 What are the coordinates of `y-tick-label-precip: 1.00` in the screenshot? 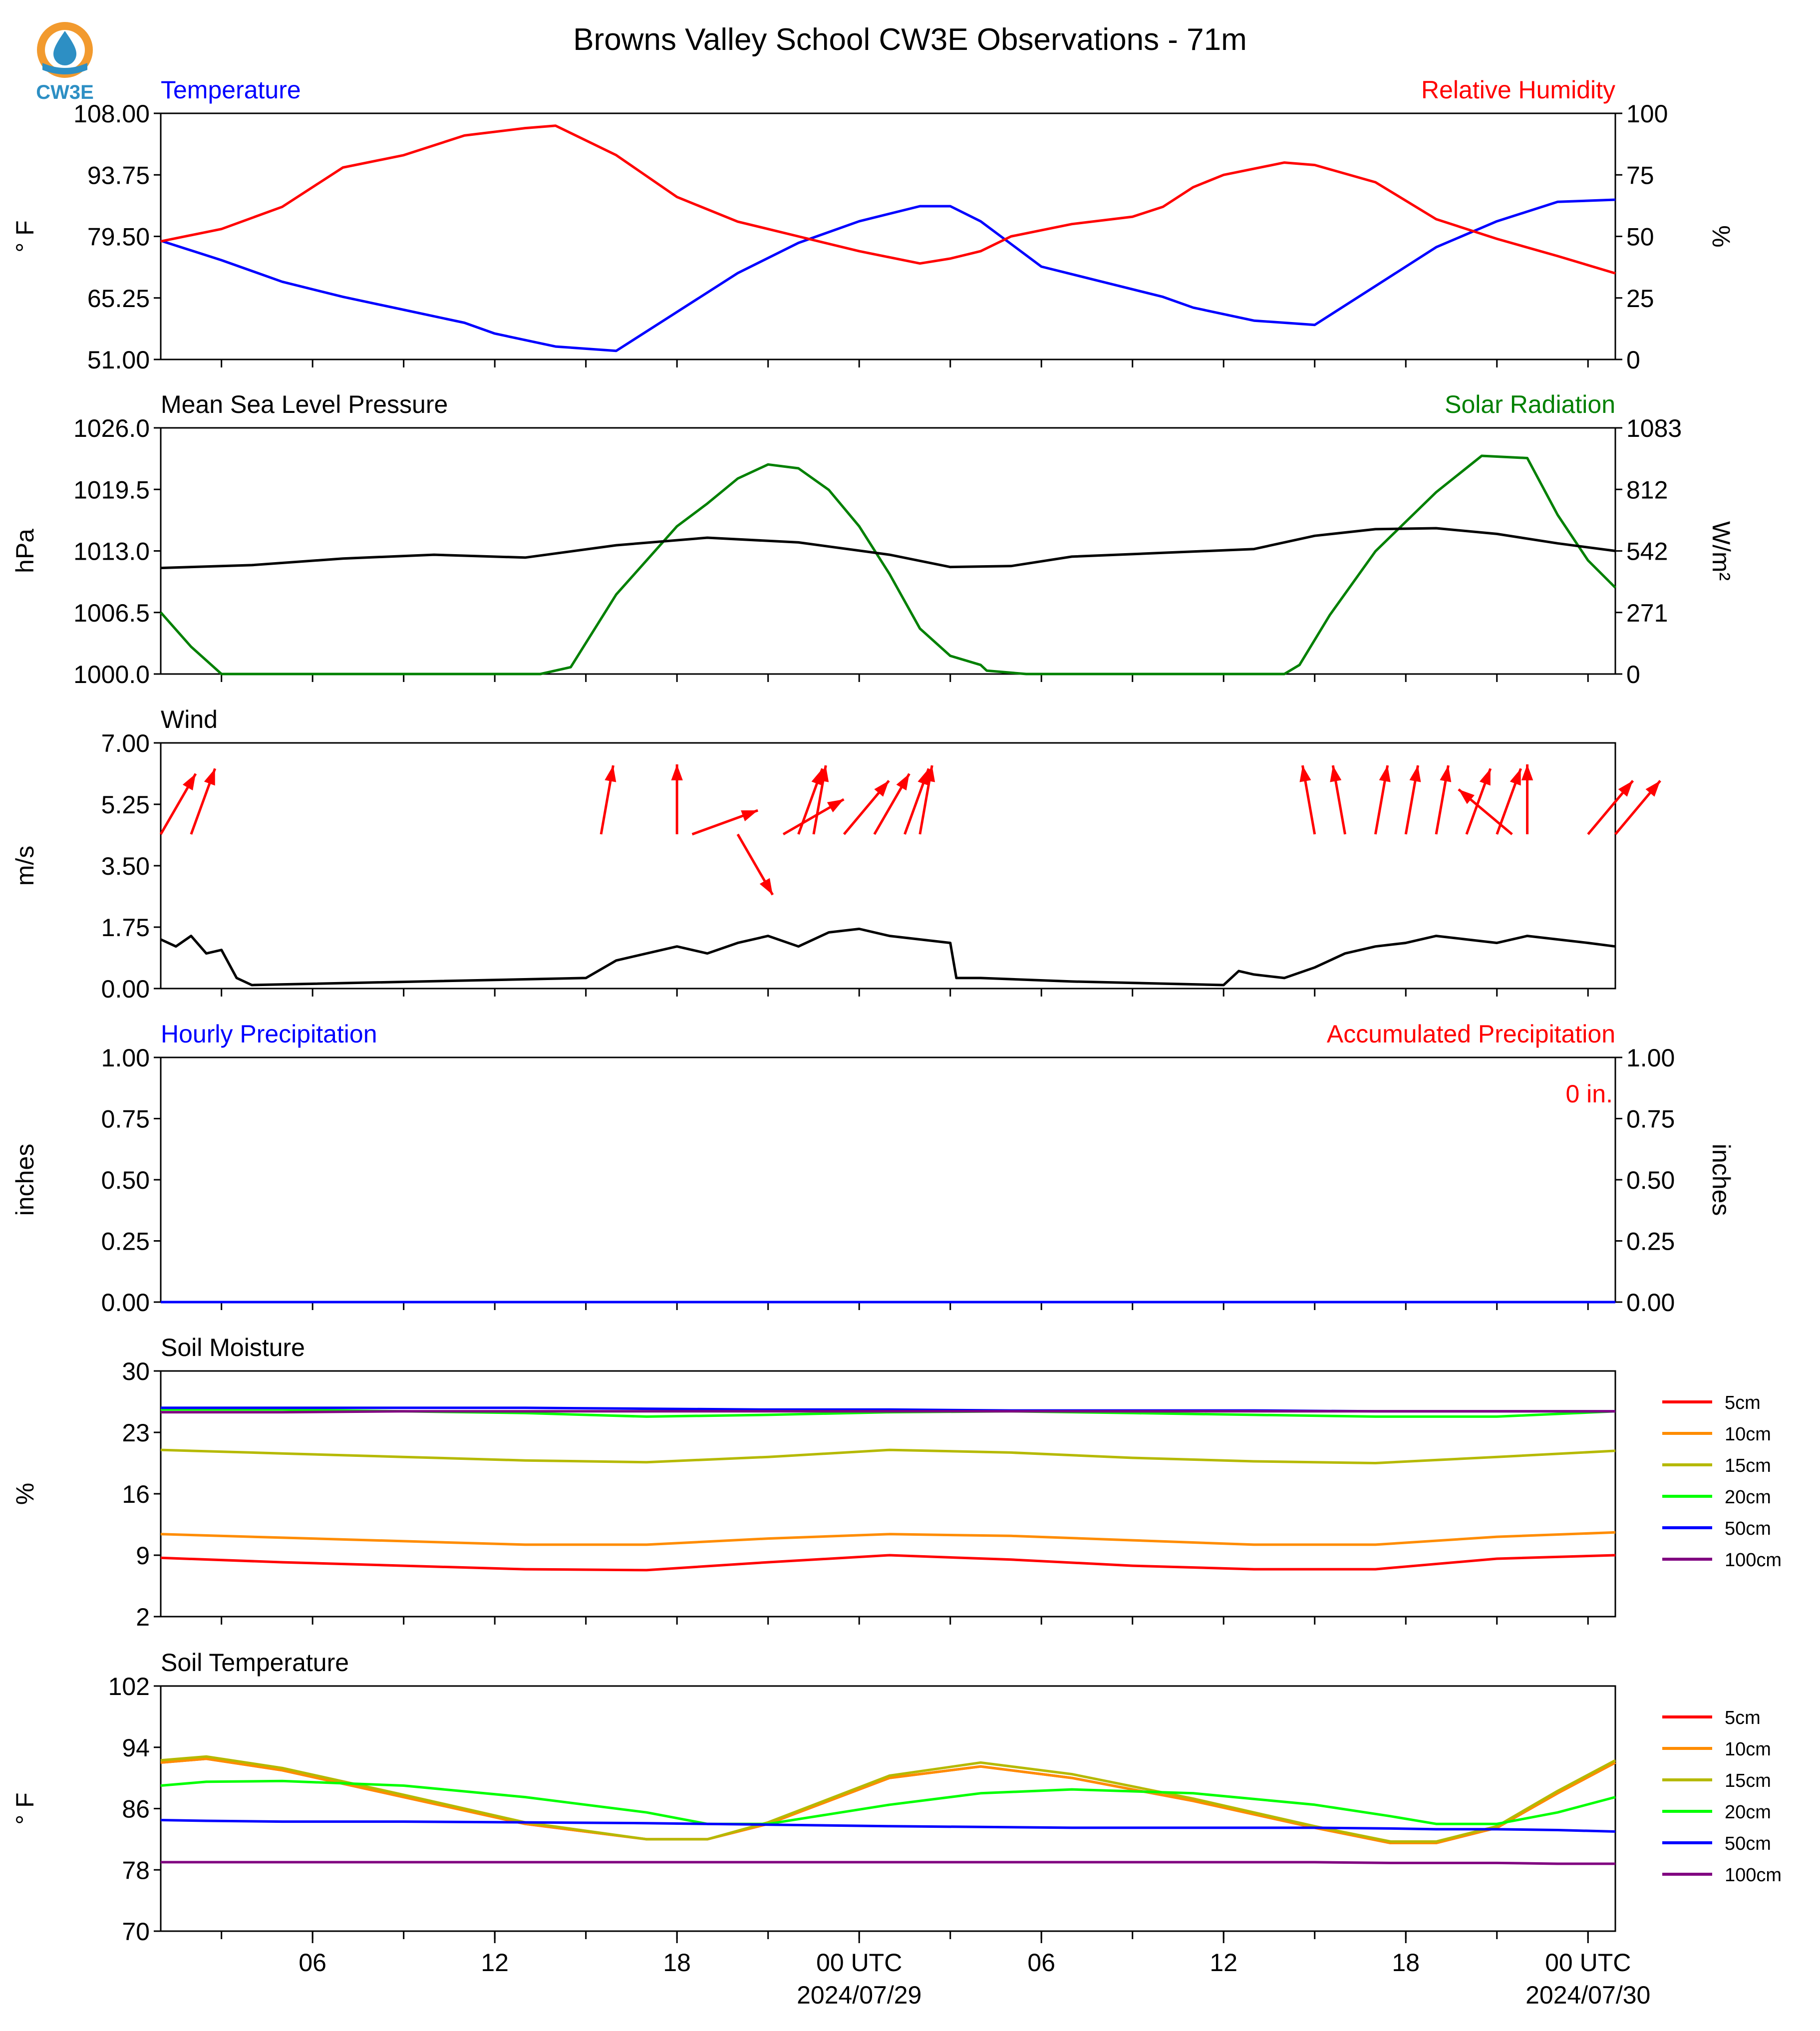 It's located at (125, 1058).